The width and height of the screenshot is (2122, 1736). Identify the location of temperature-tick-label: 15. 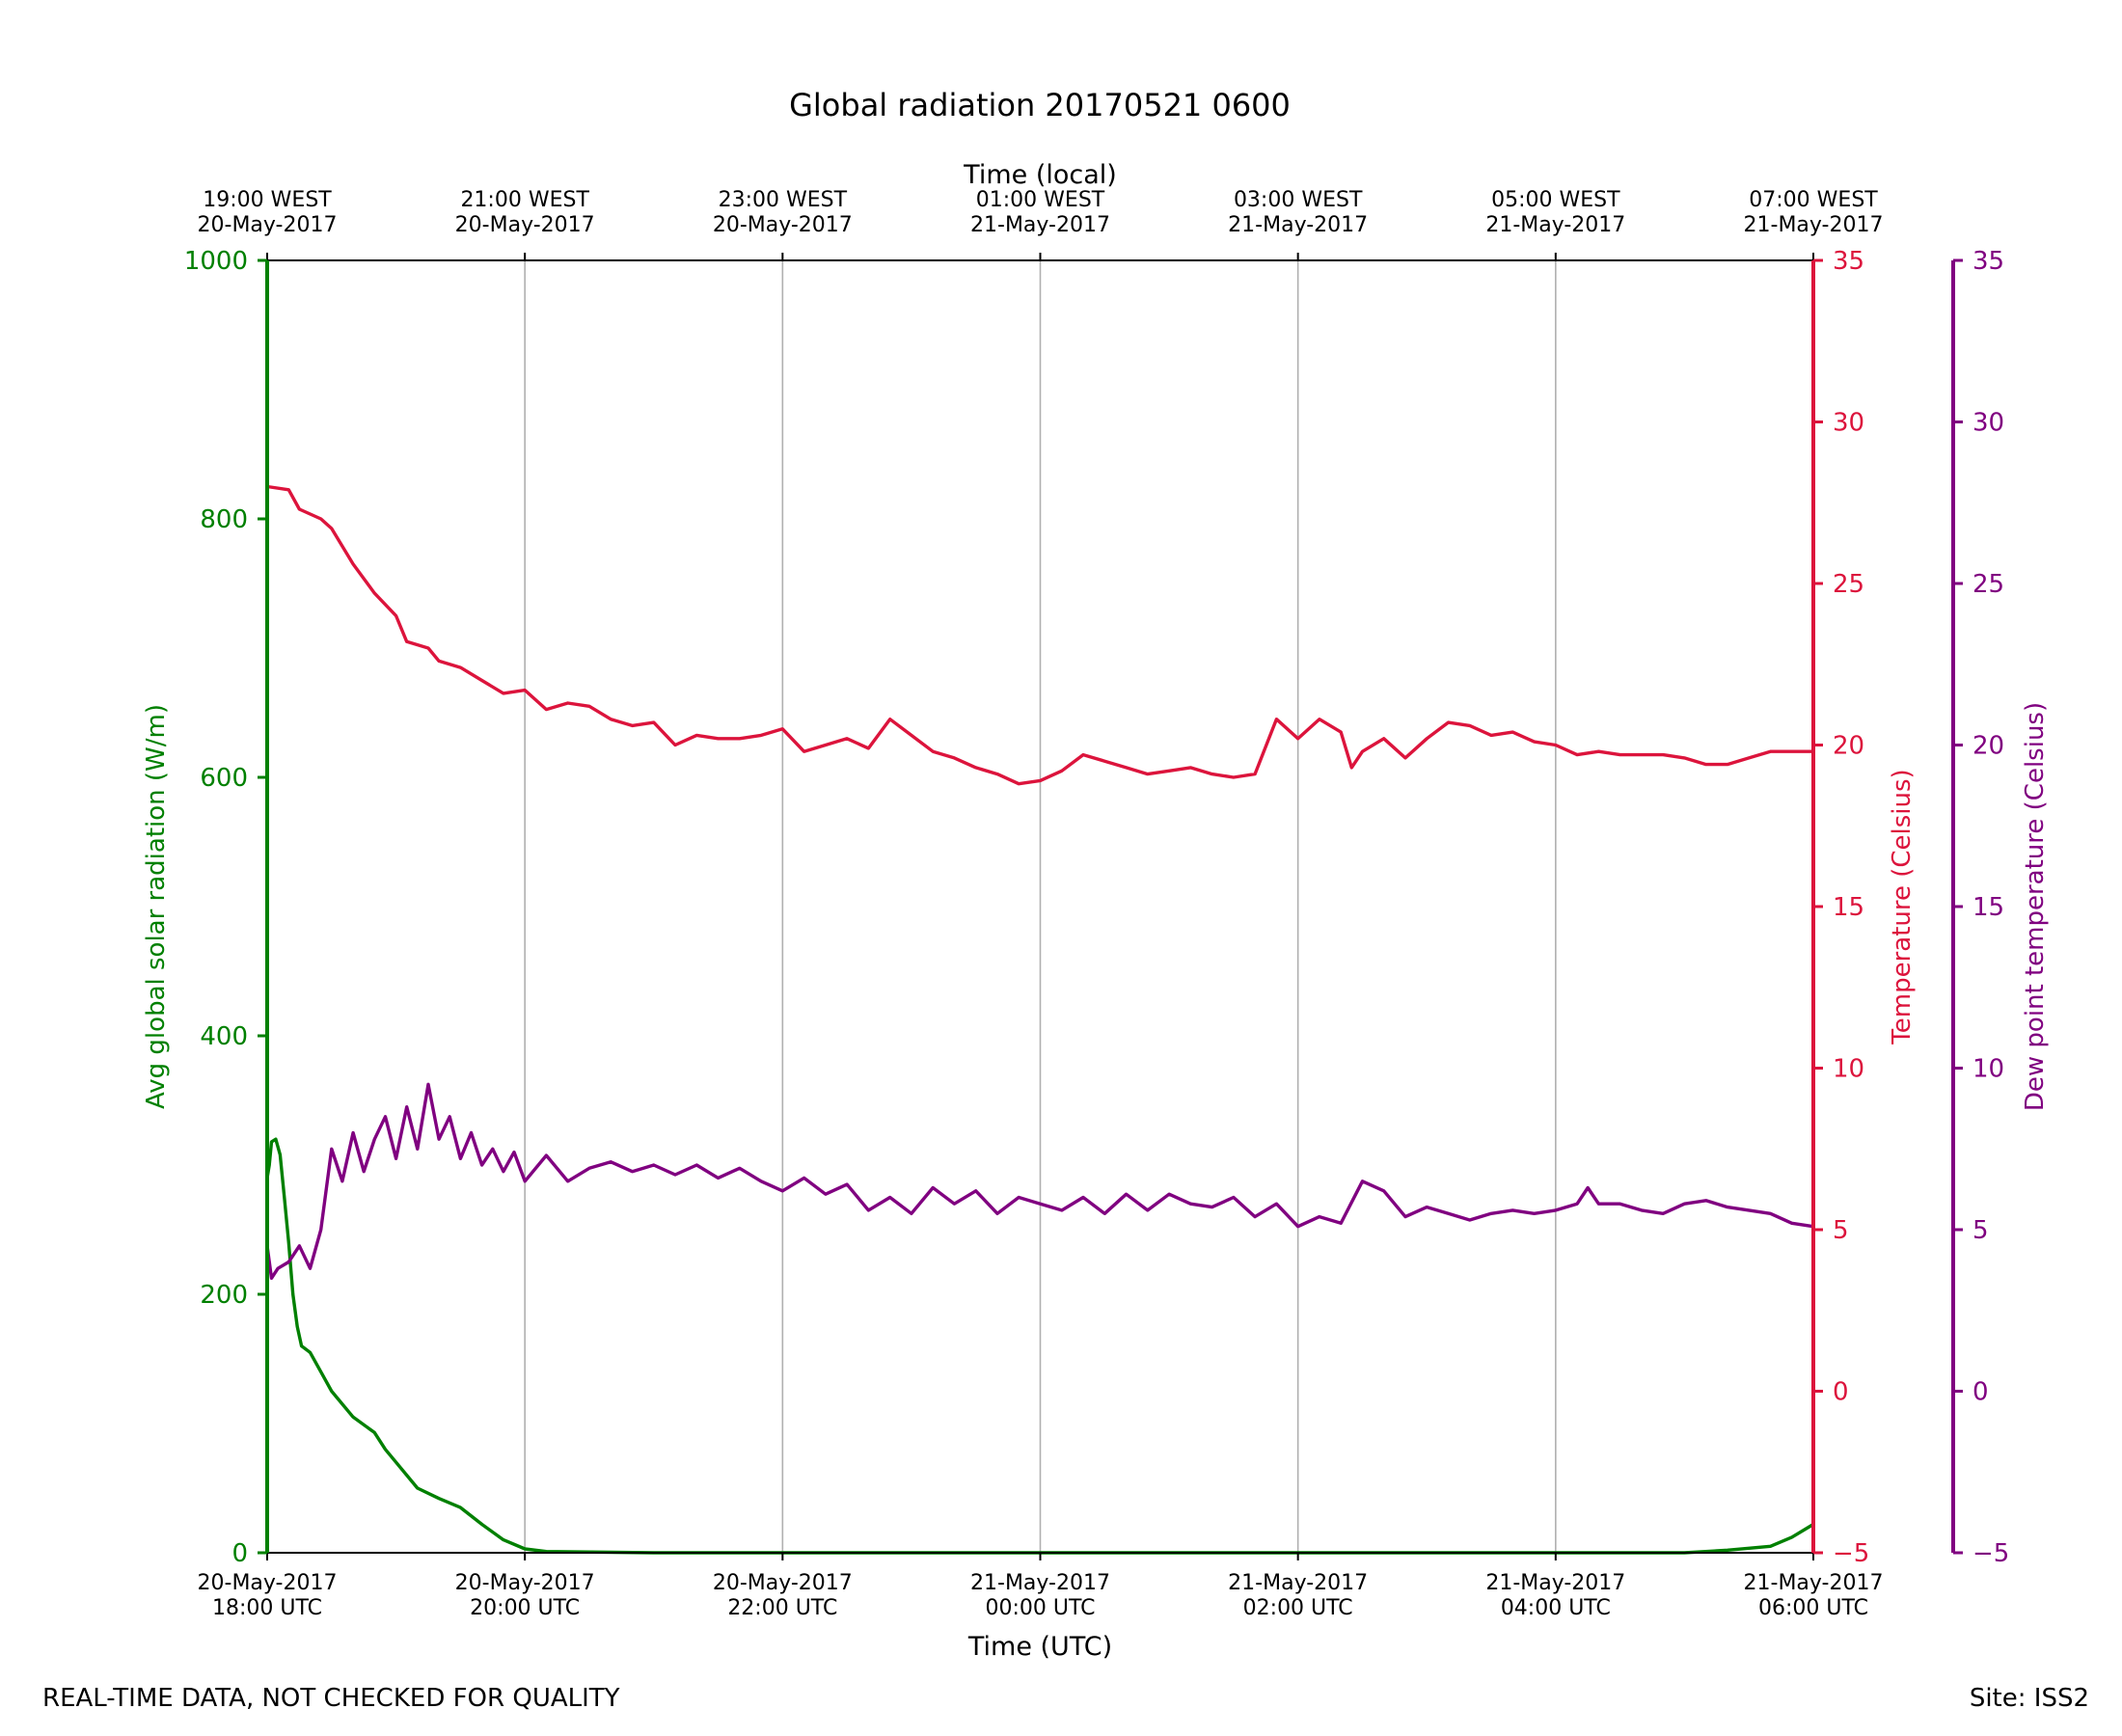
(1849, 908).